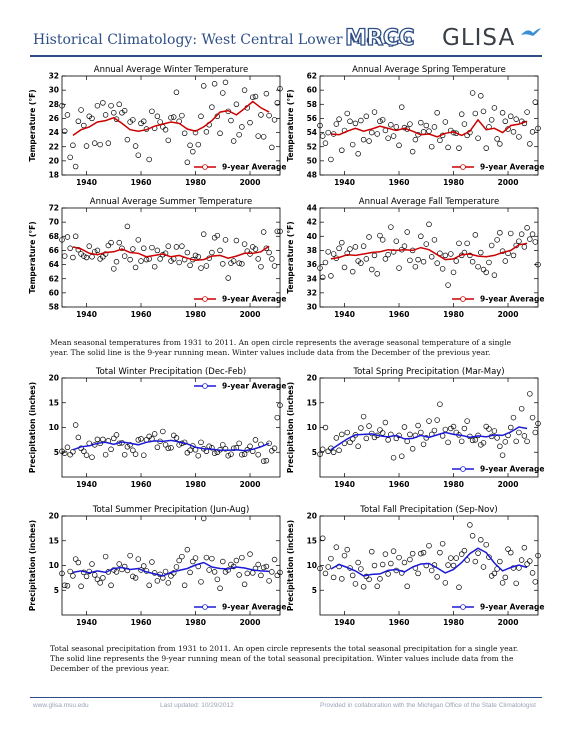  Describe the element at coordinates (86, 622) in the screenshot. I see `x-tick-label: 1940` at that location.